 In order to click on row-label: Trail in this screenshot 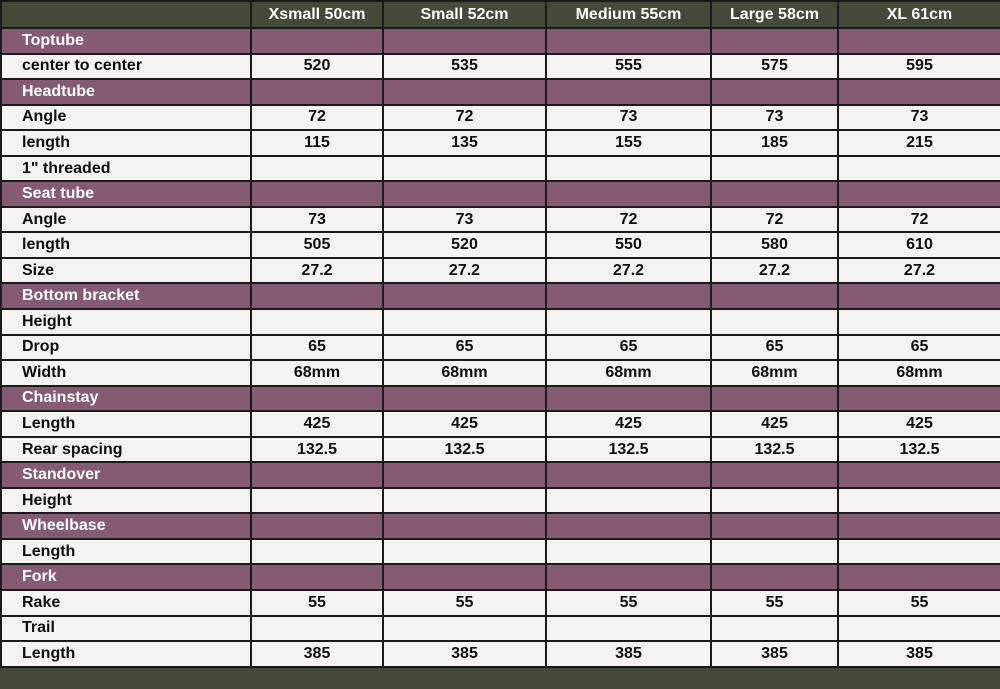, I will do `click(126, 628)`.